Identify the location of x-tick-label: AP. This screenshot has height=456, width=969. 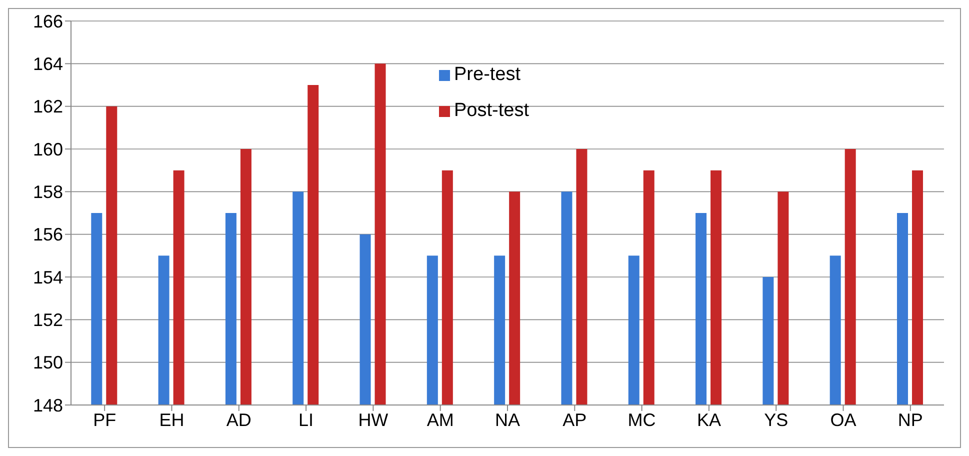
(574, 420).